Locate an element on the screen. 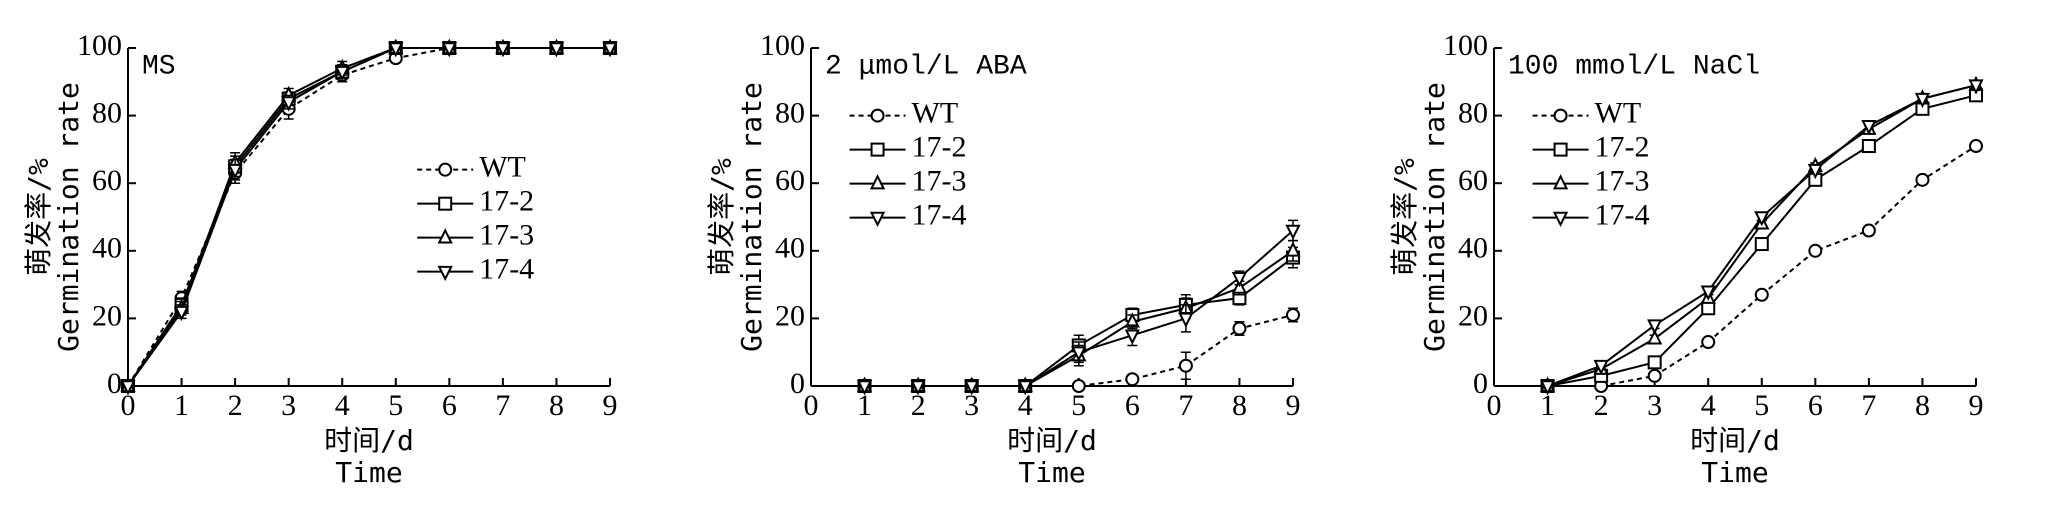  x-tick-label: 0 is located at coordinates (128, 405).